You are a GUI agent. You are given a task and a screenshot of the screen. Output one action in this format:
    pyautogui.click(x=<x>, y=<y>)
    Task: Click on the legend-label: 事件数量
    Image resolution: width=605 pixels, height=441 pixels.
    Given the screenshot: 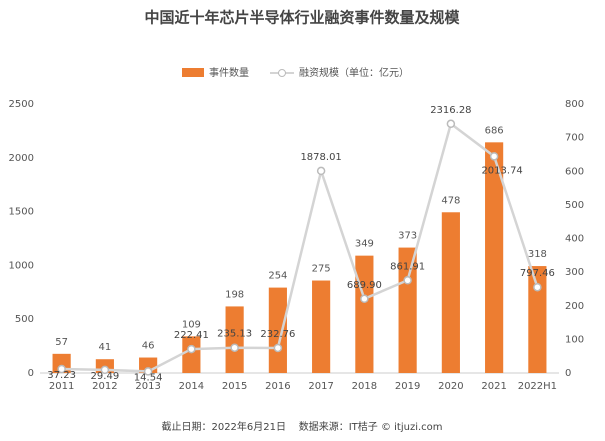 What is the action you would take?
    pyautogui.click(x=229, y=72)
    